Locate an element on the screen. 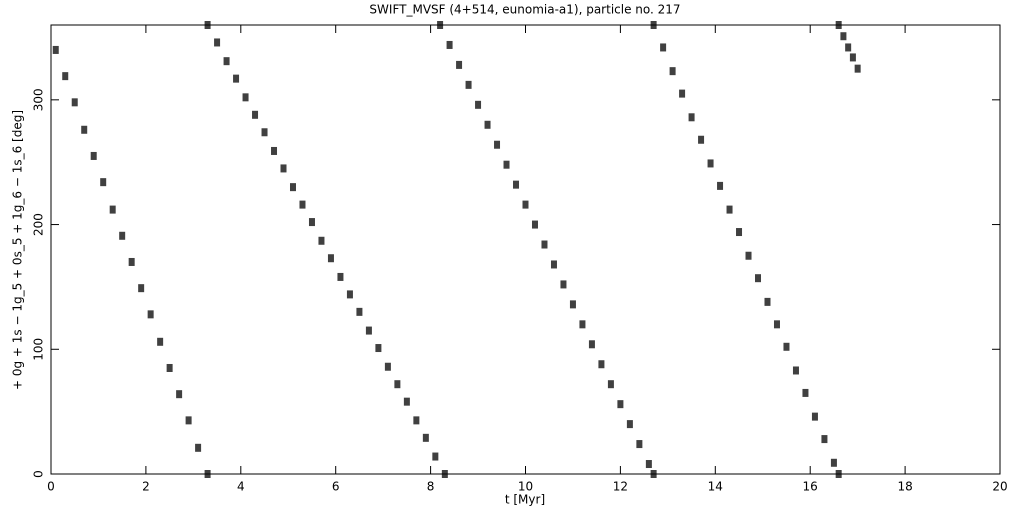  y-tick-label: 300 is located at coordinates (39, 99).